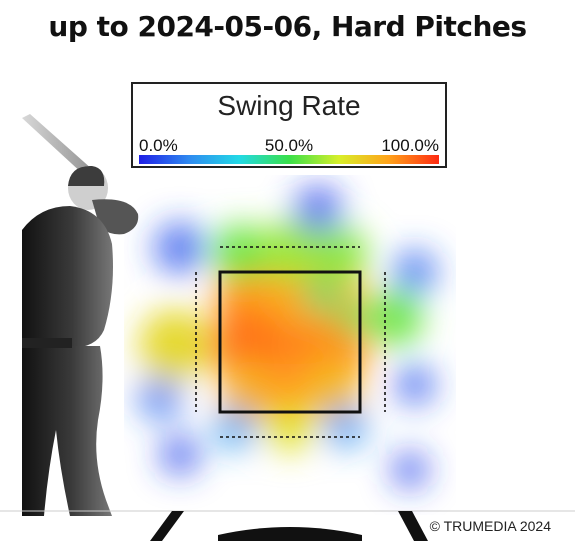 The width and height of the screenshot is (575, 559). Describe the element at coordinates (410, 470) in the screenshot. I see `heatmap-blob-far-low-right` at that location.